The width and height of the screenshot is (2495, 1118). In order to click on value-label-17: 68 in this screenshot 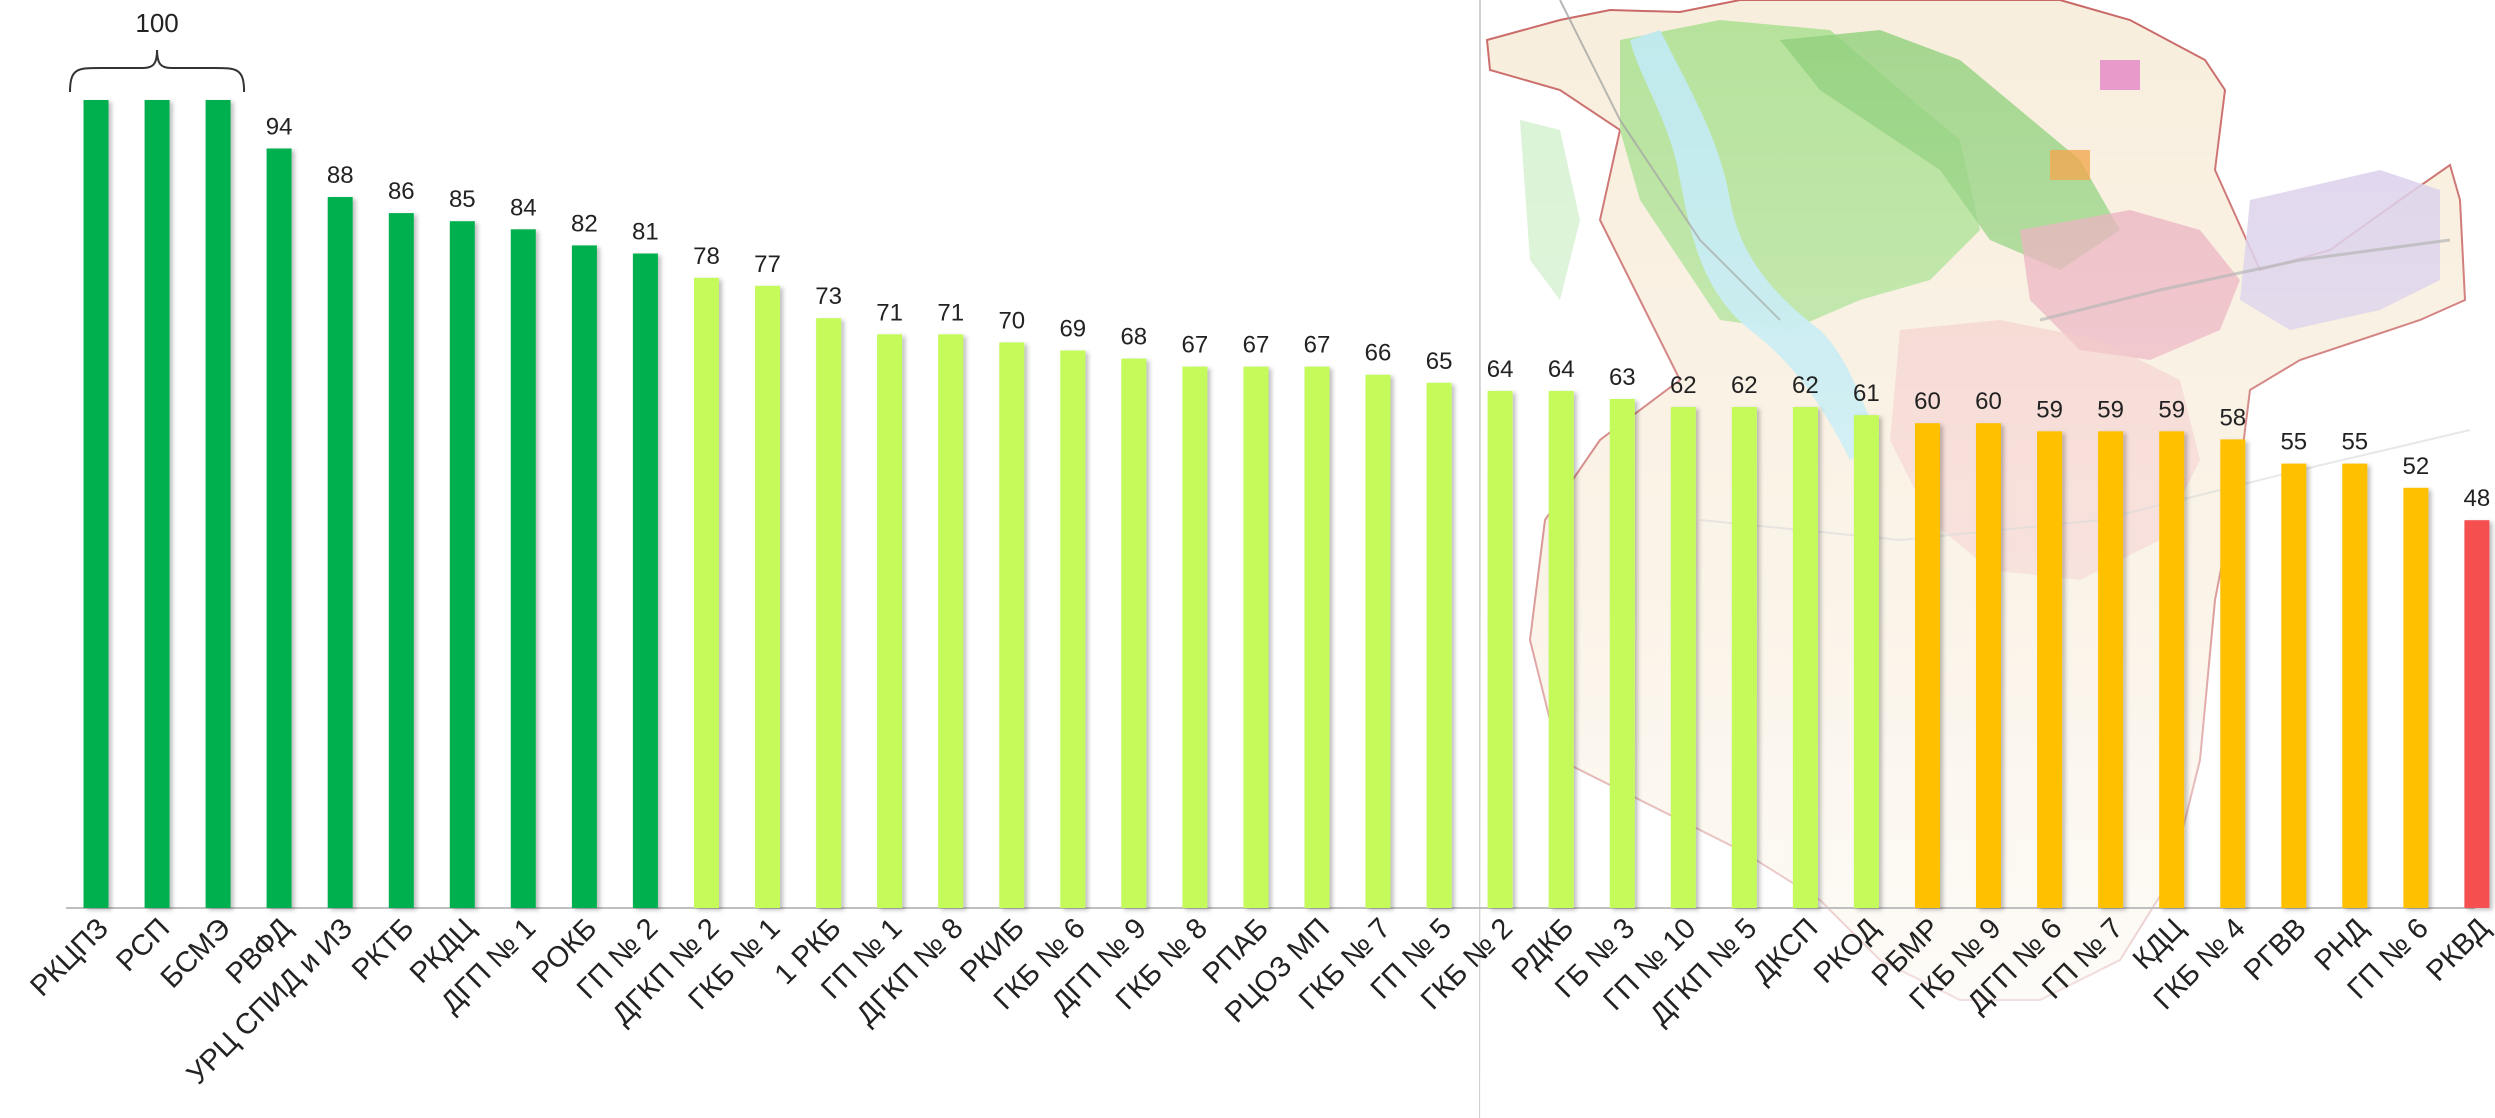, I will do `click(1133, 337)`.